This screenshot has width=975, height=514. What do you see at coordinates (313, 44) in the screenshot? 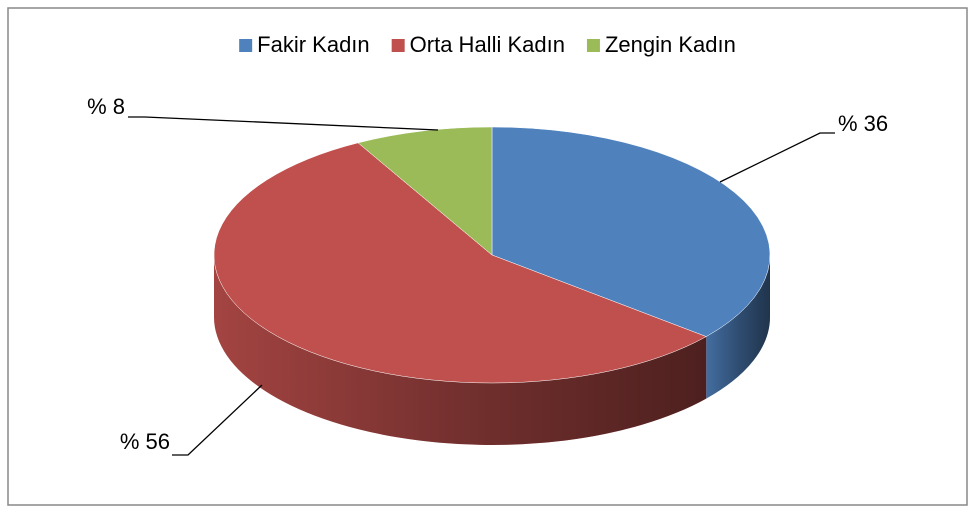
I see `legend-label: Fakir Kadın` at bounding box center [313, 44].